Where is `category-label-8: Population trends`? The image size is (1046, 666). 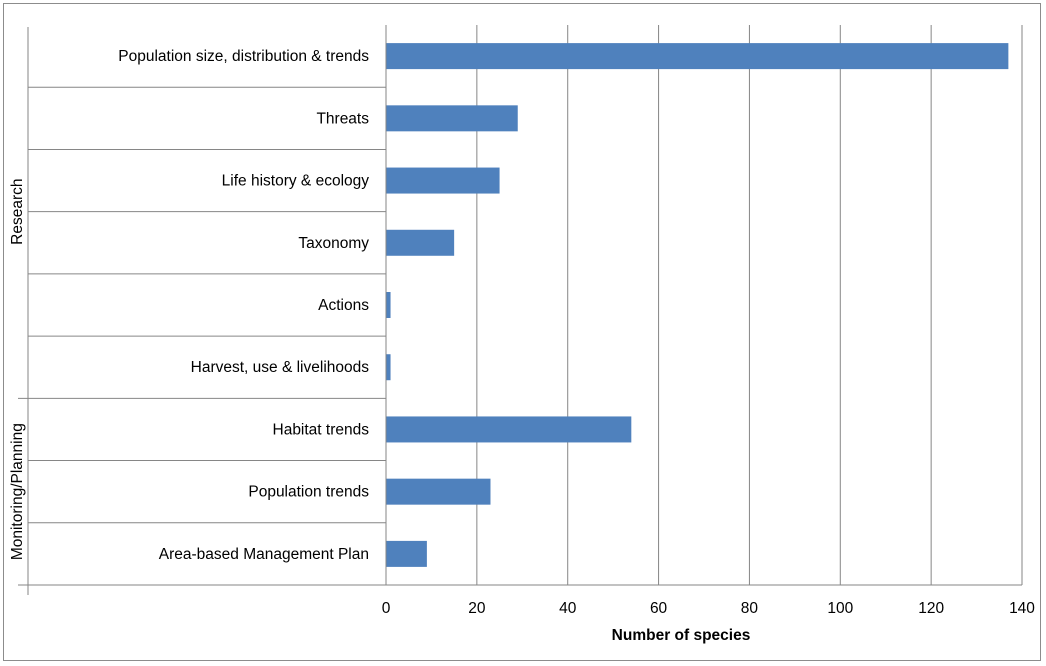 category-label-8: Population trends is located at coordinates (308, 492).